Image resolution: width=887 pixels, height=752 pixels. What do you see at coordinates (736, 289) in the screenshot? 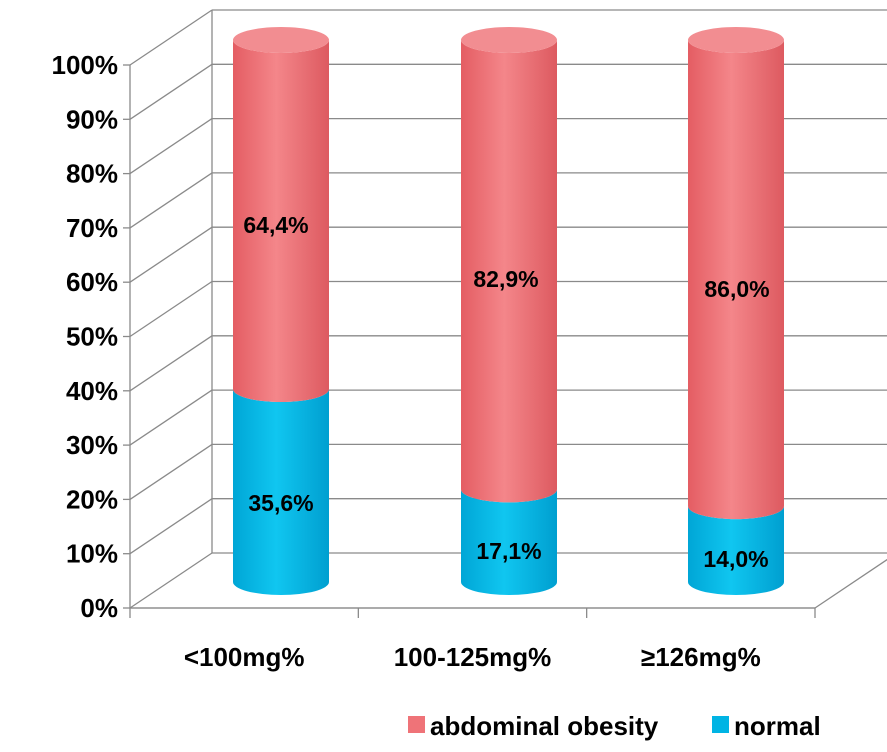
I see `data-label-abdominal-obesity-2: 86,0%` at bounding box center [736, 289].